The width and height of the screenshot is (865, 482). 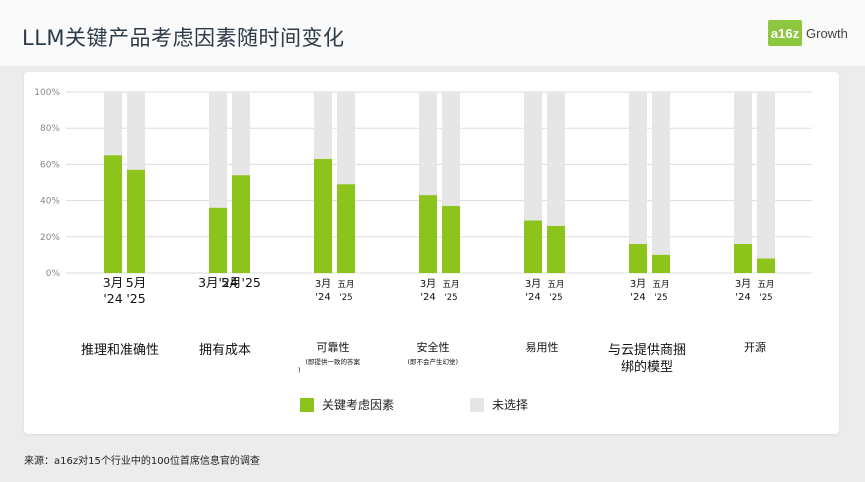 What do you see at coordinates (47, 93) in the screenshot?
I see `y-tick-label: 100%` at bounding box center [47, 93].